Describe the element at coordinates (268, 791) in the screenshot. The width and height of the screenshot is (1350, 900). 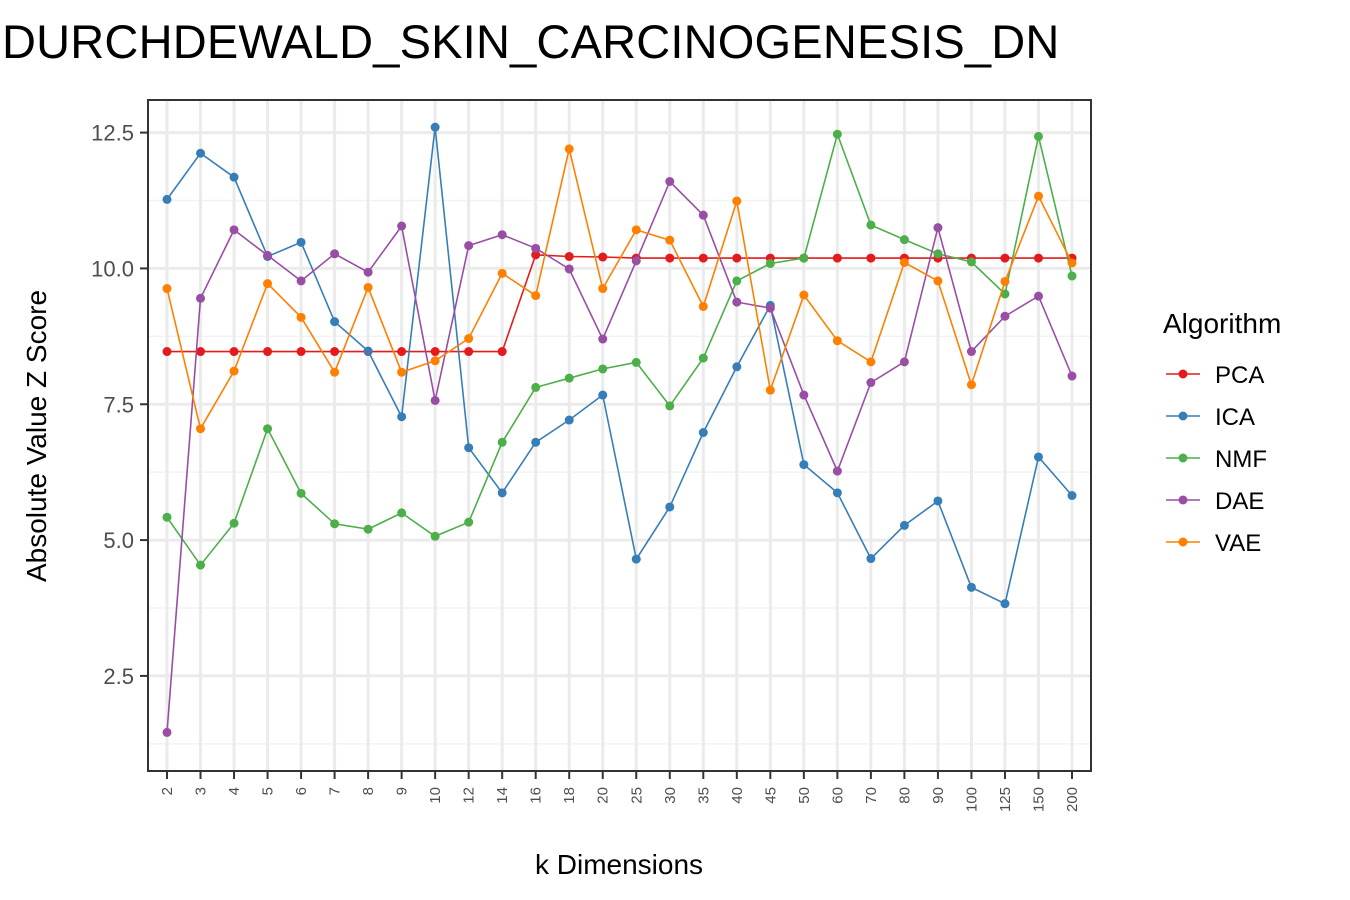
I see `x-tick-label: 5` at that location.